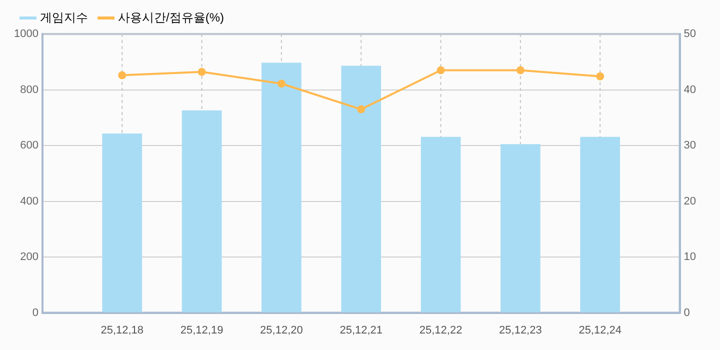  What do you see at coordinates (440, 330) in the screenshot?
I see `x-tick-label: 25,12,22` at bounding box center [440, 330].